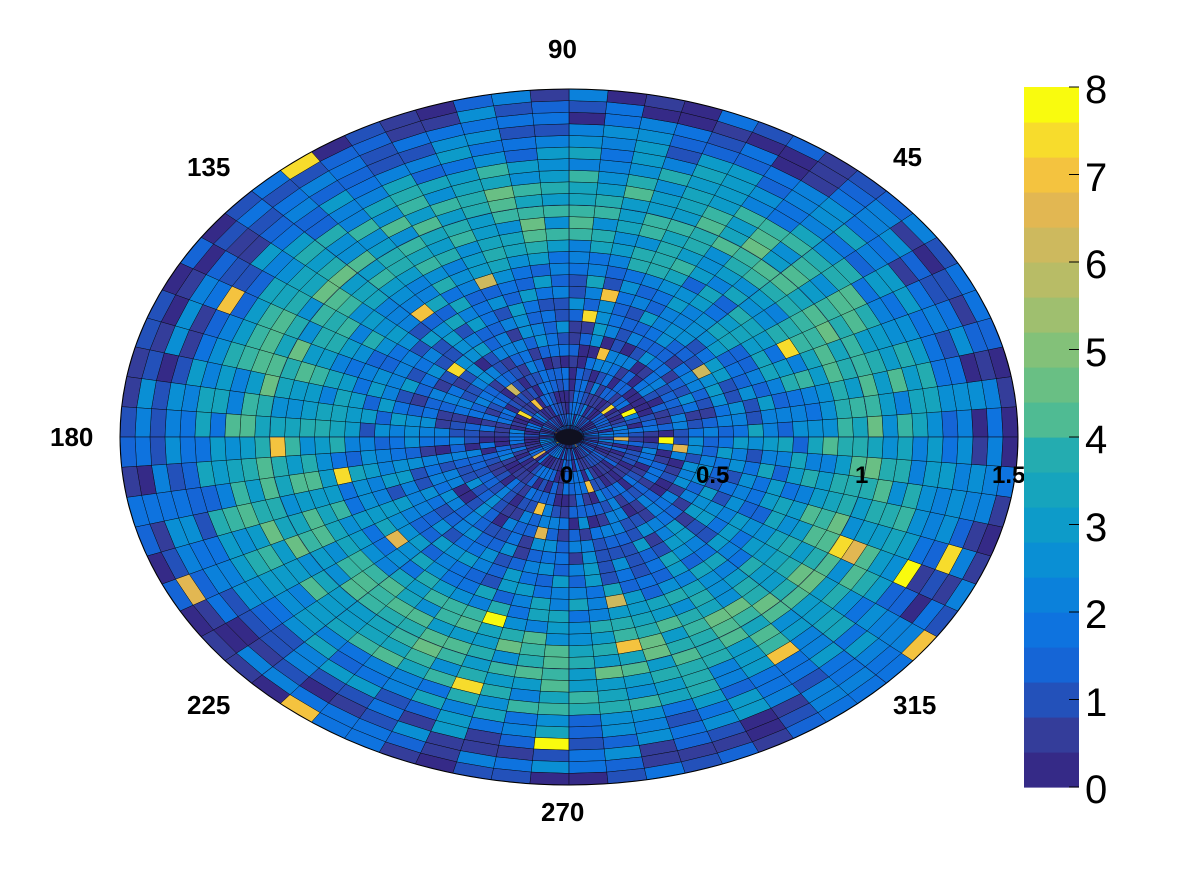 This screenshot has height=875, width=1198. Describe the element at coordinates (907, 157) in the screenshot. I see `angle-label-45: 45` at that location.